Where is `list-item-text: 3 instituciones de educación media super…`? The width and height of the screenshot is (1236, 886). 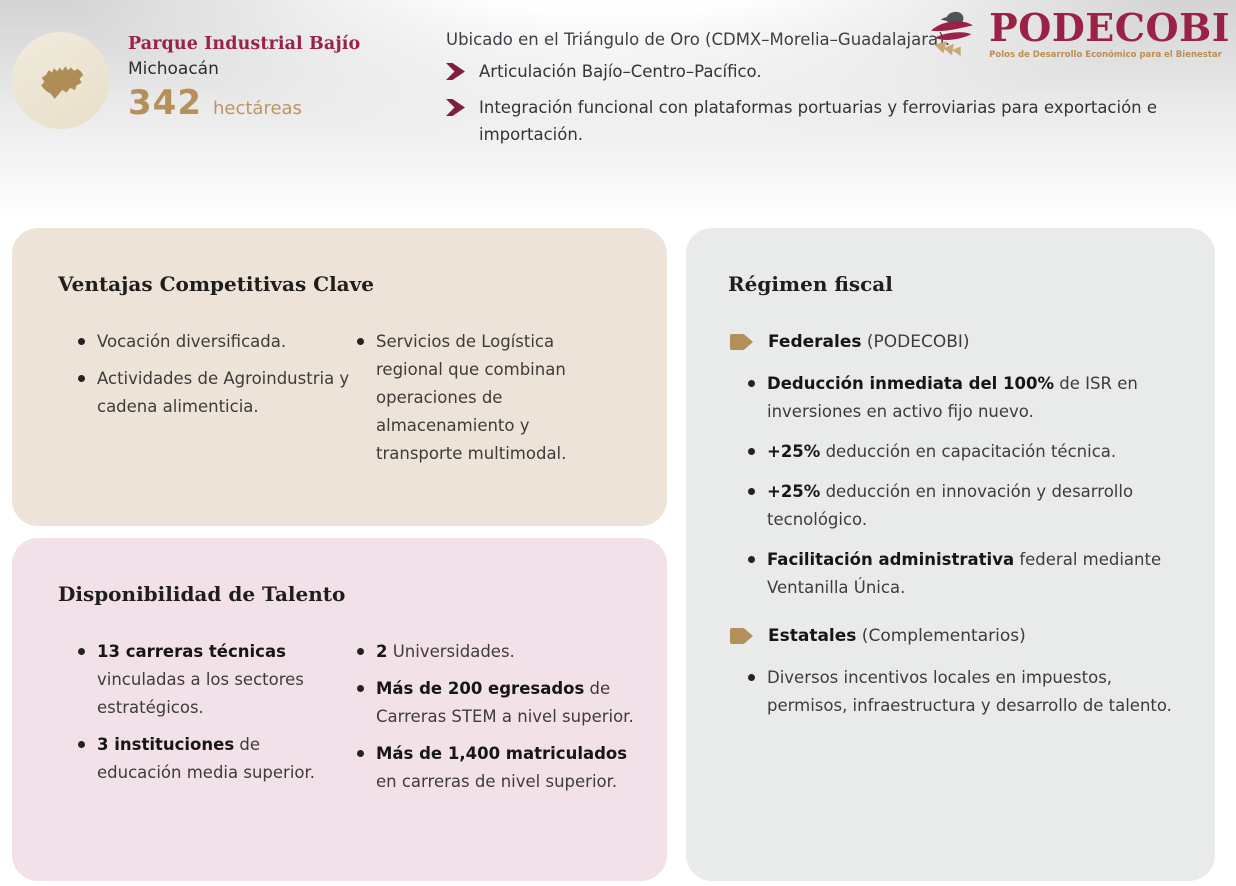
list-item-text: 3 instituciones de educación media super… is located at coordinates (206, 758).